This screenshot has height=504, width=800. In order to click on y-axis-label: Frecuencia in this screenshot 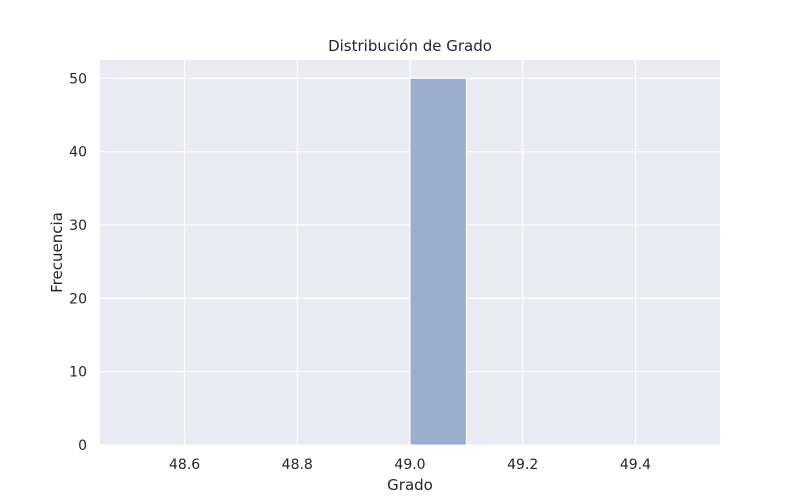, I will do `click(57, 252)`.